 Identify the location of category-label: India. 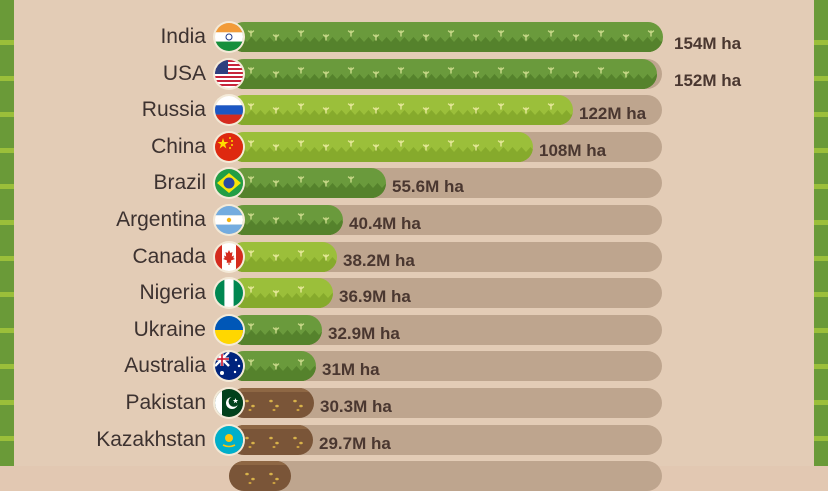
(183, 36).